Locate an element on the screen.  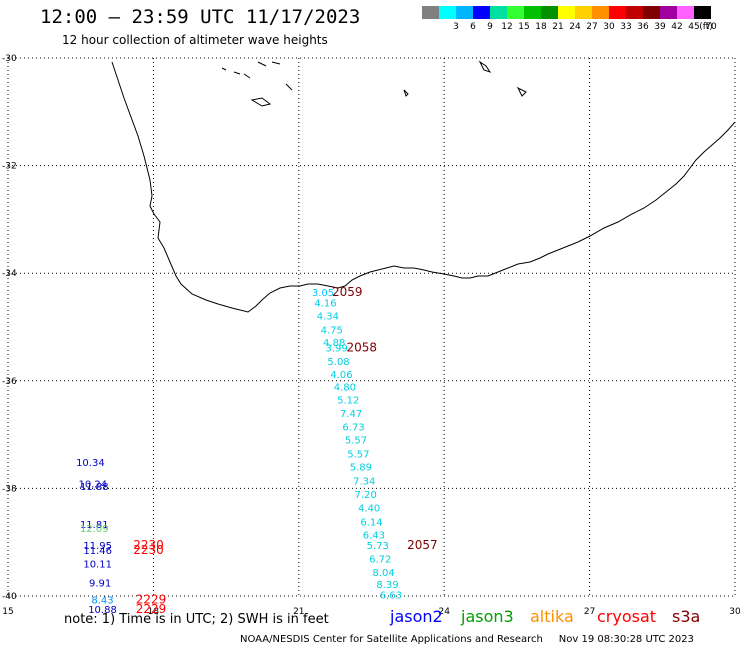
color-scale-unit: (ft) is located at coordinates (706, 27).